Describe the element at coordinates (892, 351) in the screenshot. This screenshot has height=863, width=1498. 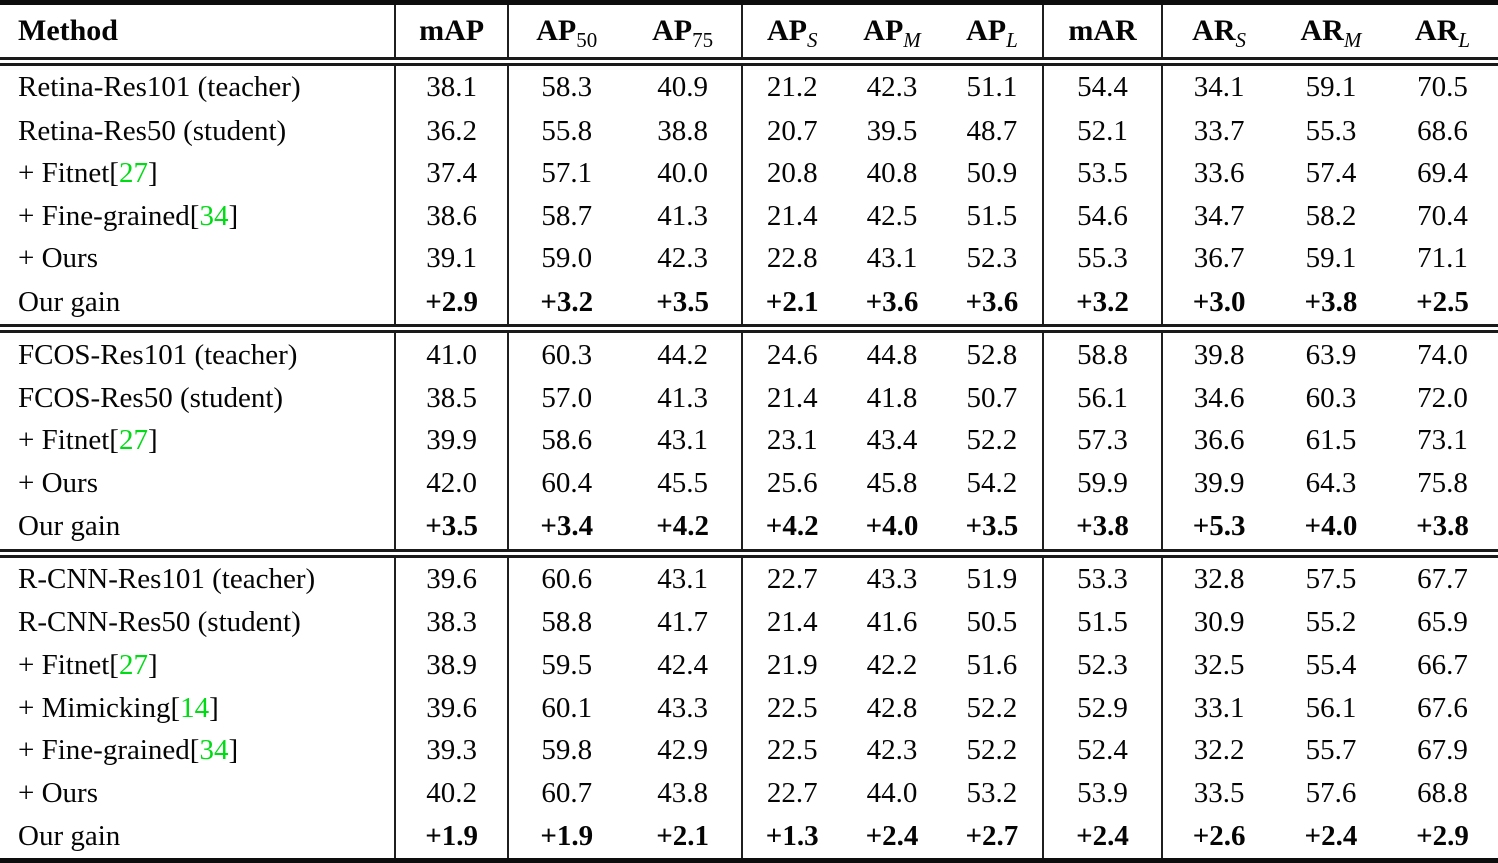
I see `metric-cell: 44.8` at that location.